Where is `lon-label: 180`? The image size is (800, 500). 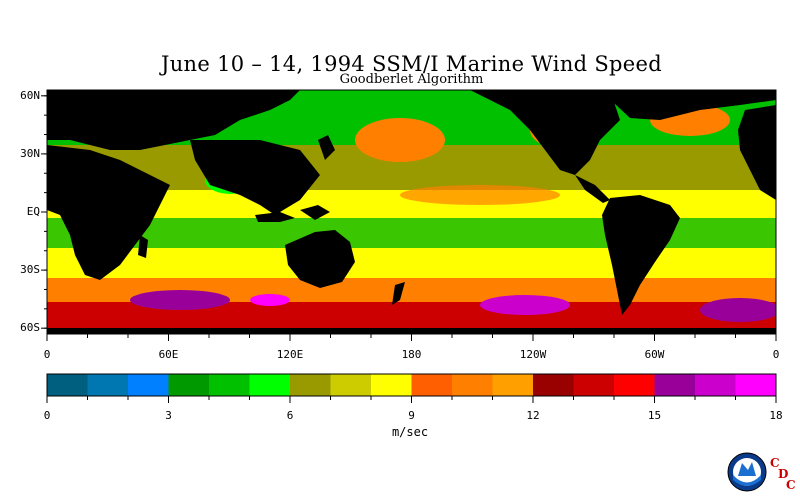 lon-label: 180 is located at coordinates (411, 354).